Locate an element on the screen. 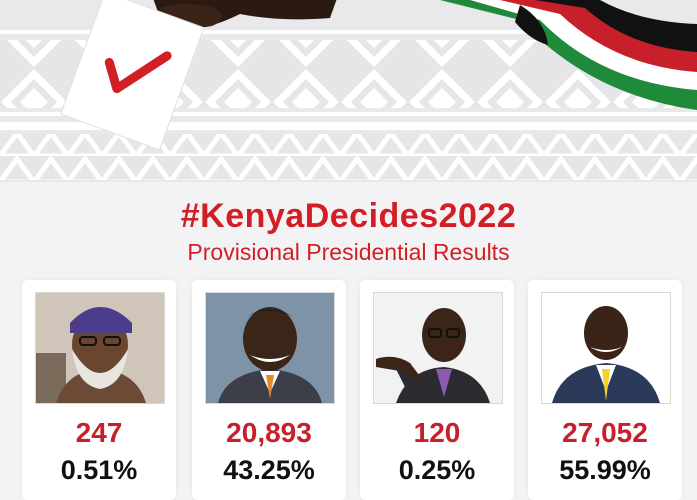 The height and width of the screenshot is (500, 697). ballot-hand-graphic is located at coordinates (198, 75).